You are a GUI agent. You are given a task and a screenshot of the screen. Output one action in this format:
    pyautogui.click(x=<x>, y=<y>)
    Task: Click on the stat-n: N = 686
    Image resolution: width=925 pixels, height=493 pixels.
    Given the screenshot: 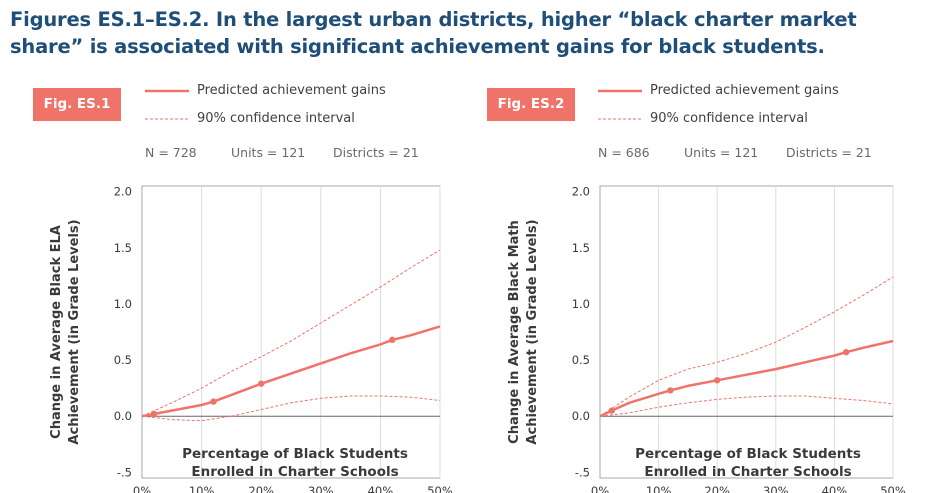 What is the action you would take?
    pyautogui.click(x=624, y=152)
    